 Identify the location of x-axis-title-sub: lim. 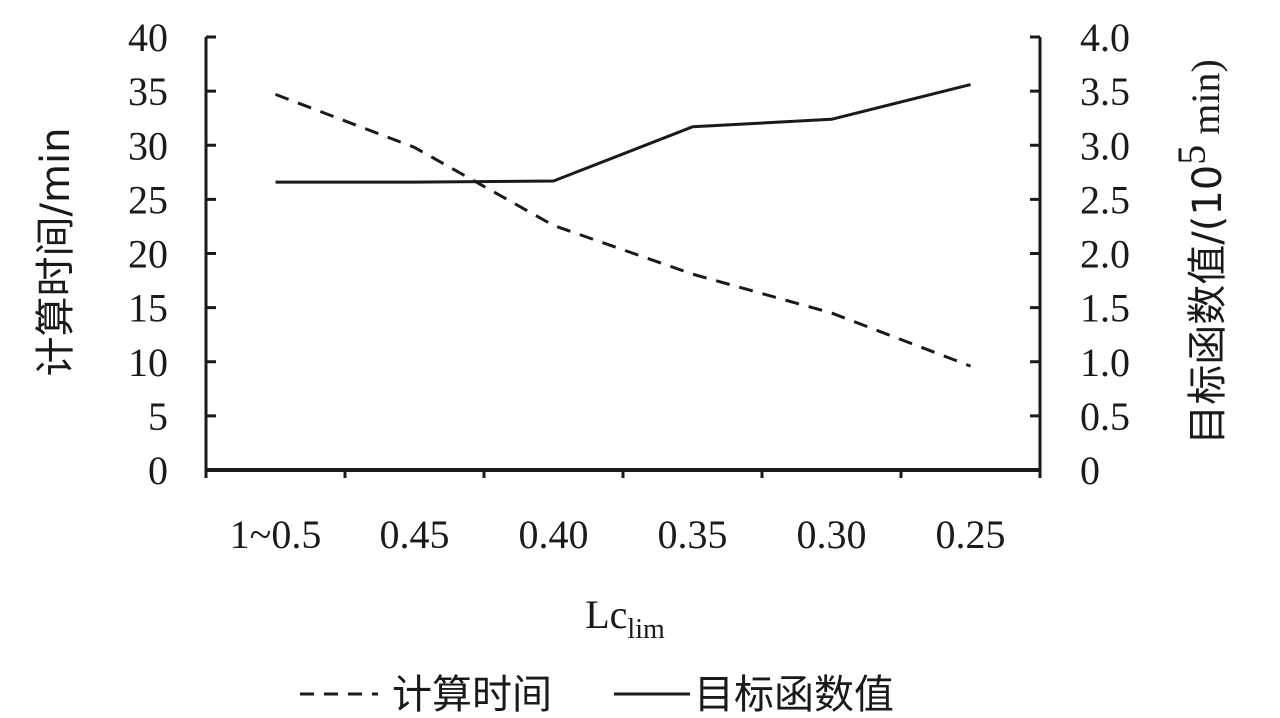
(646, 629).